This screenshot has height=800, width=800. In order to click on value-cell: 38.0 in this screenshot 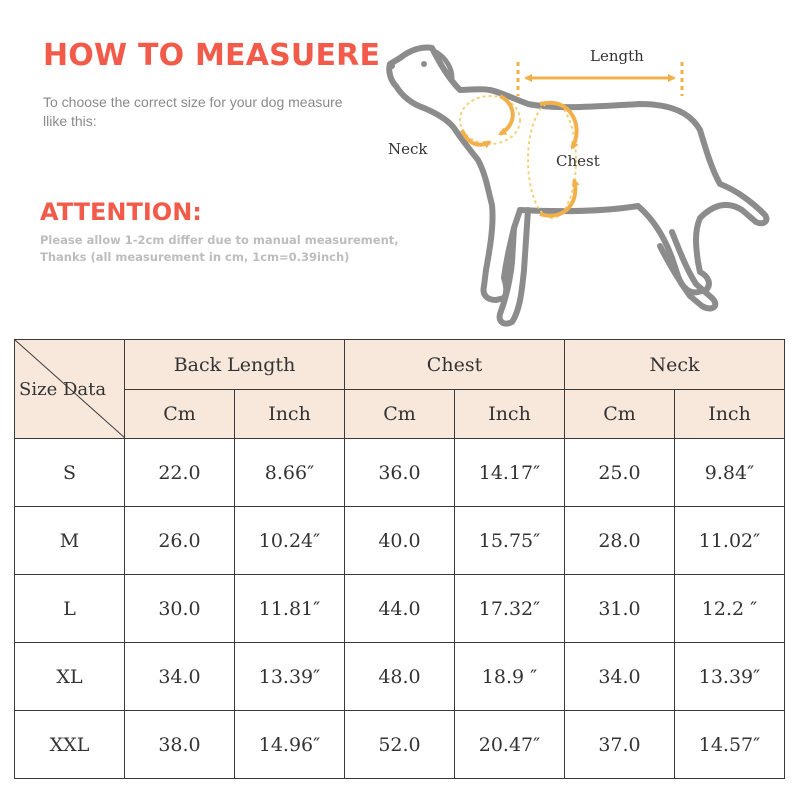, I will do `click(179, 744)`.